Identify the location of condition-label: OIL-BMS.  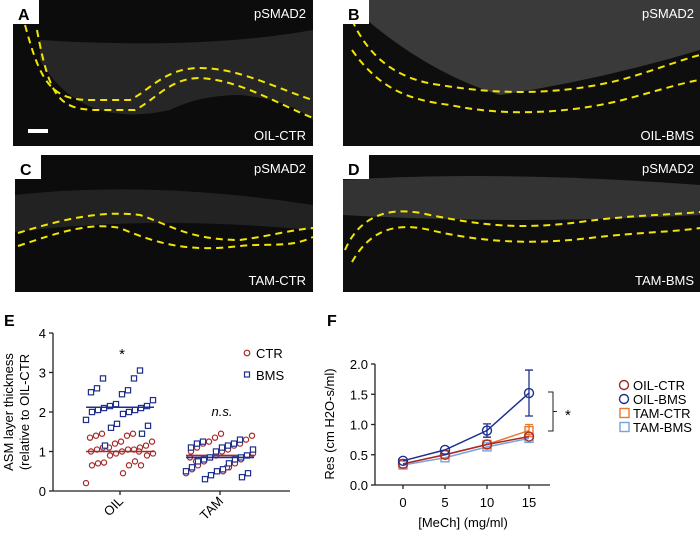
(668, 135).